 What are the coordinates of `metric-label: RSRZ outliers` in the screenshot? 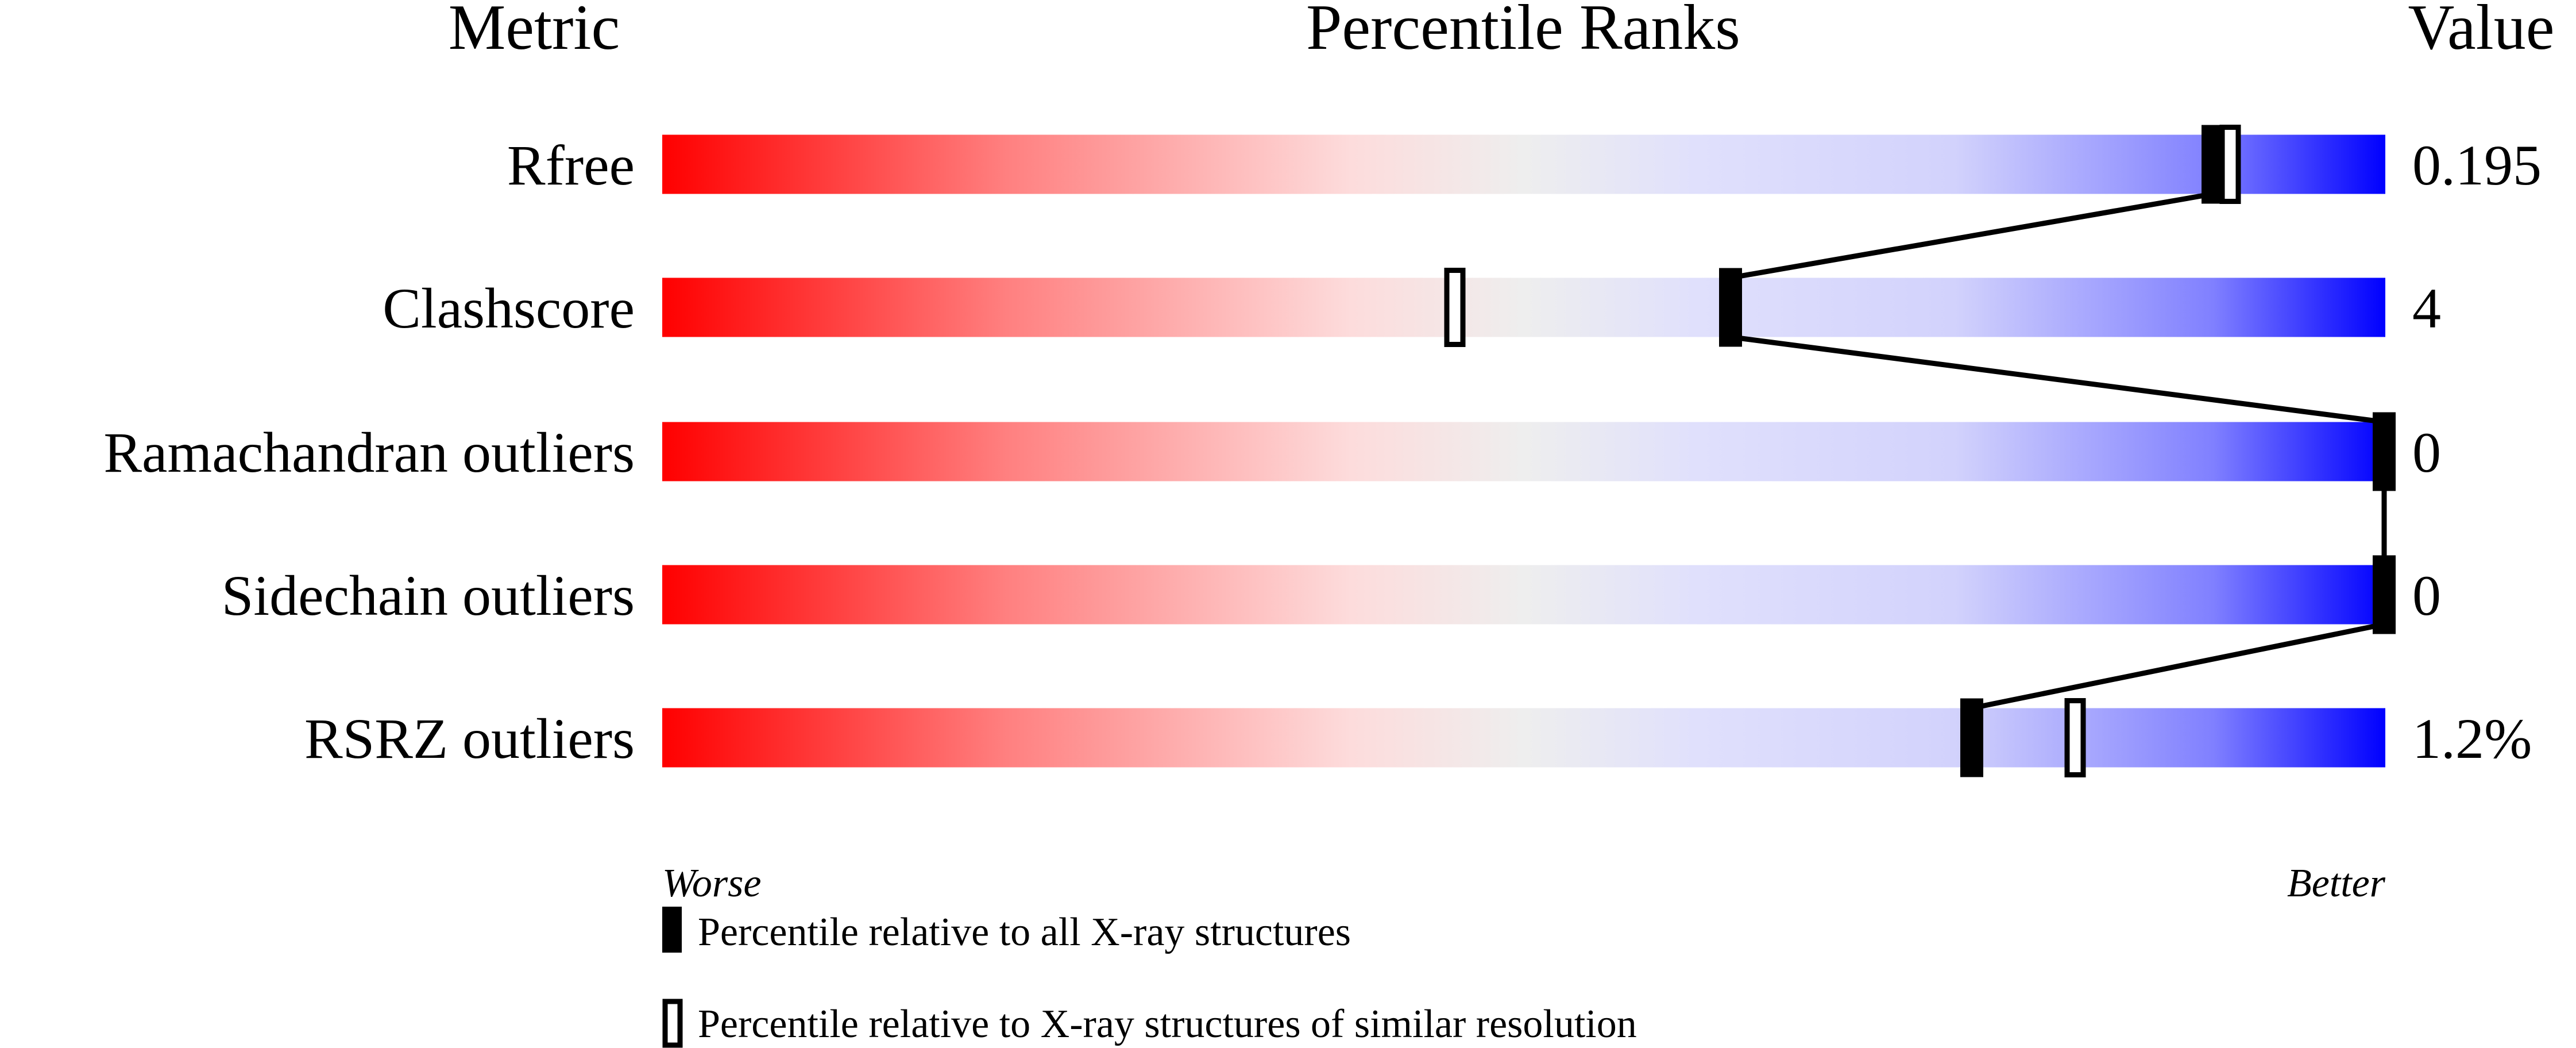 It's located at (469, 738).